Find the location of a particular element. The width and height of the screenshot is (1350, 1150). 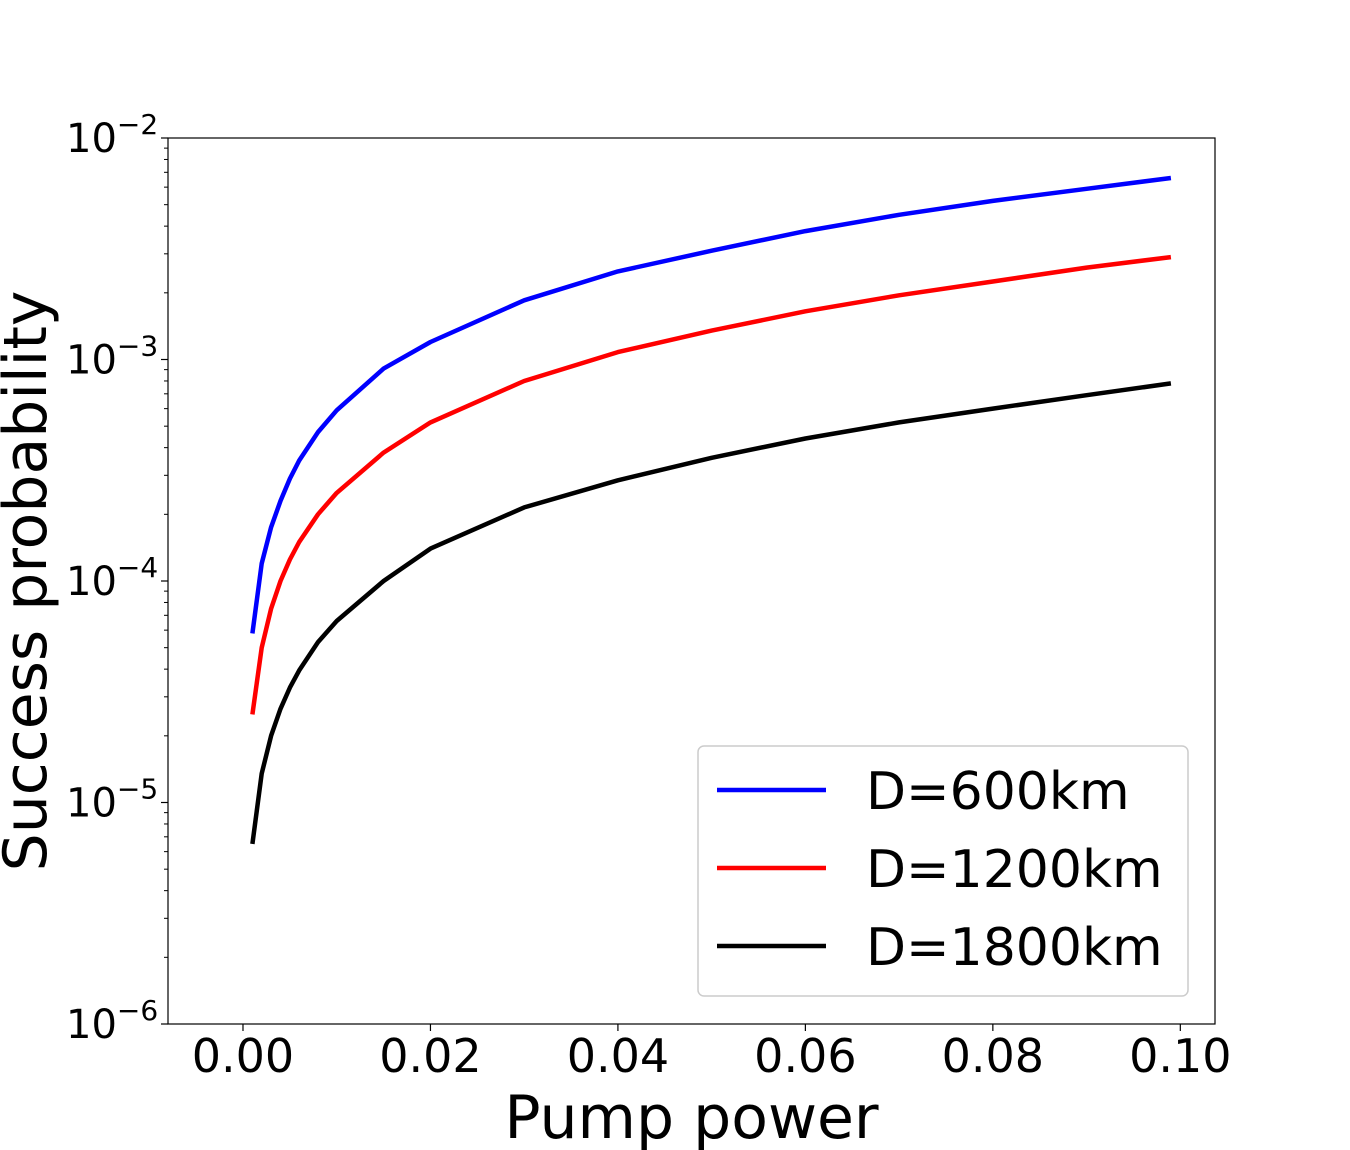

y-tick-label: 10⁻³ is located at coordinates (112, 357).